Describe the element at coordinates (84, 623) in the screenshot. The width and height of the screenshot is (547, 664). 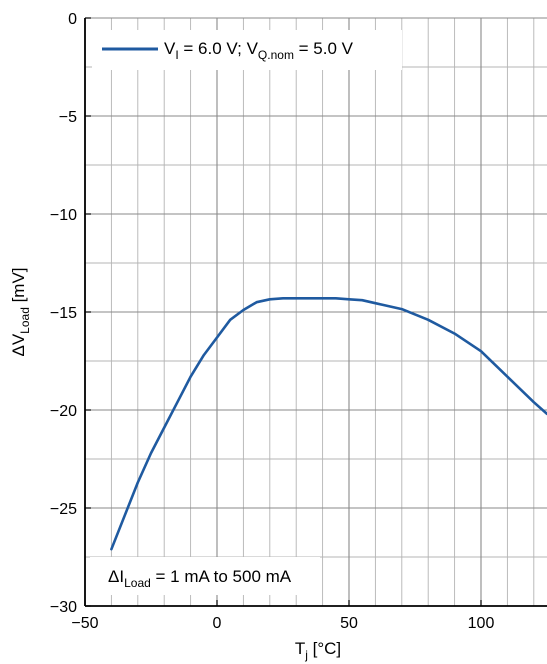
I see `x-tick-label: −50` at that location.